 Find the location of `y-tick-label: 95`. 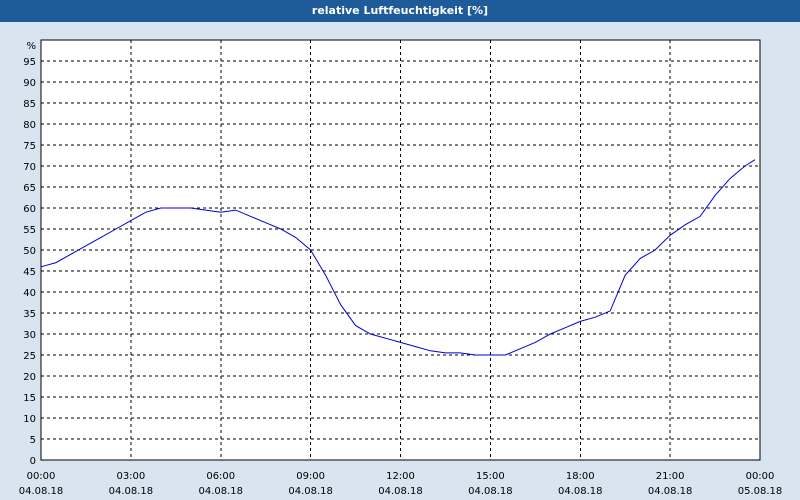

y-tick-label: 95 is located at coordinates (29, 62).